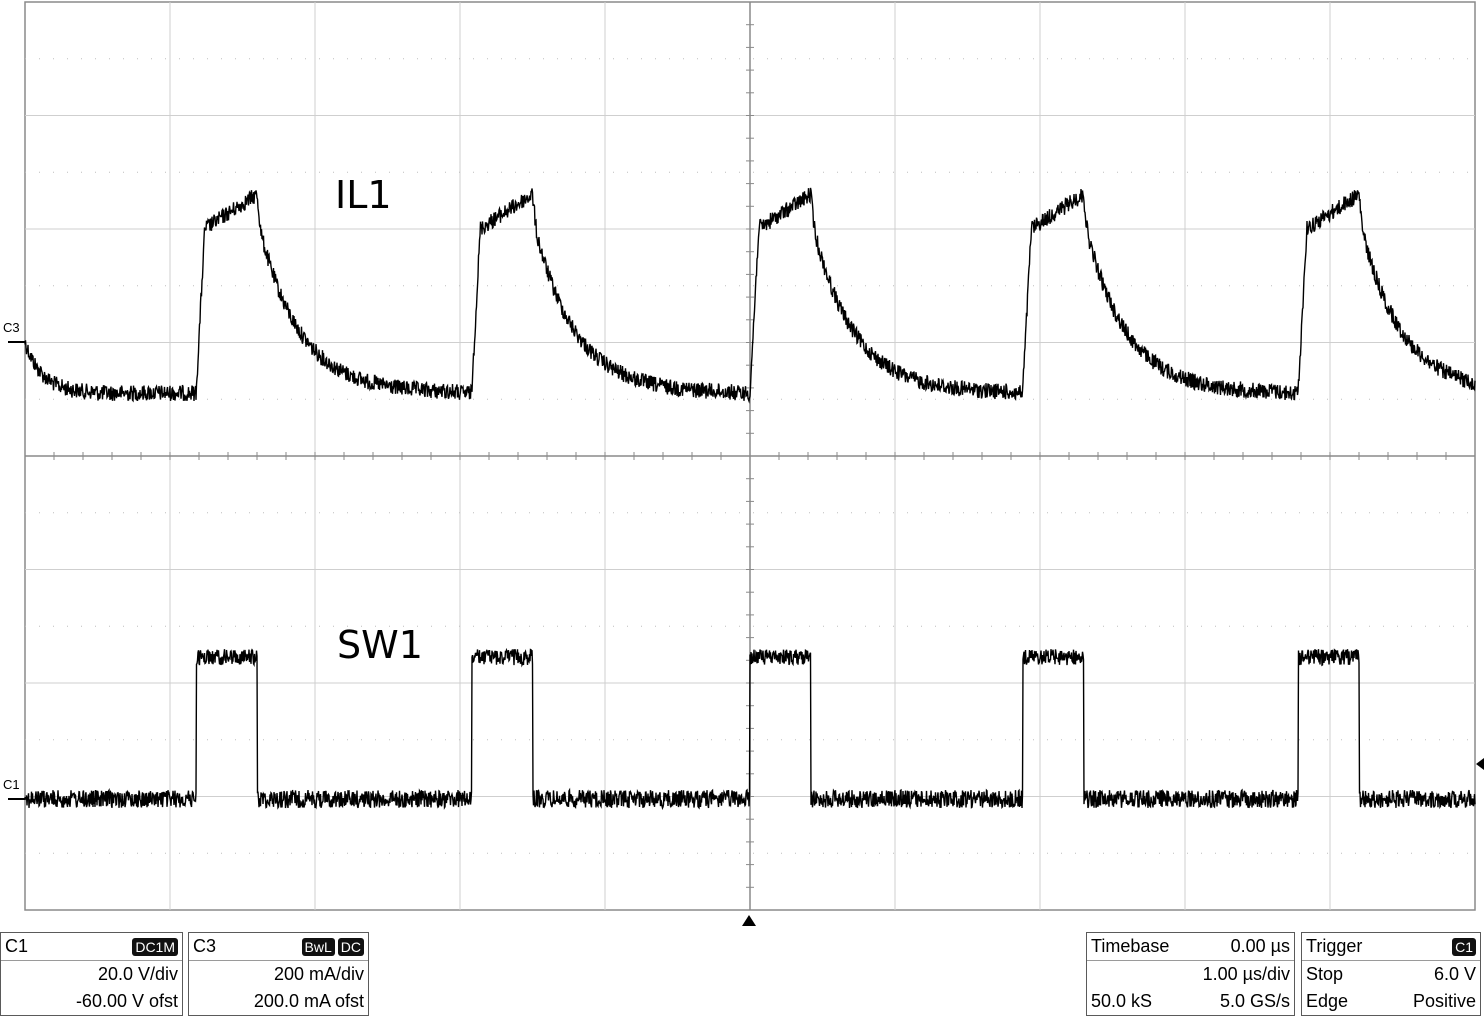 Image resolution: width=1484 pixels, height=1019 pixels. Describe the element at coordinates (17, 946) in the screenshot. I see `c1-name: C1` at that location.